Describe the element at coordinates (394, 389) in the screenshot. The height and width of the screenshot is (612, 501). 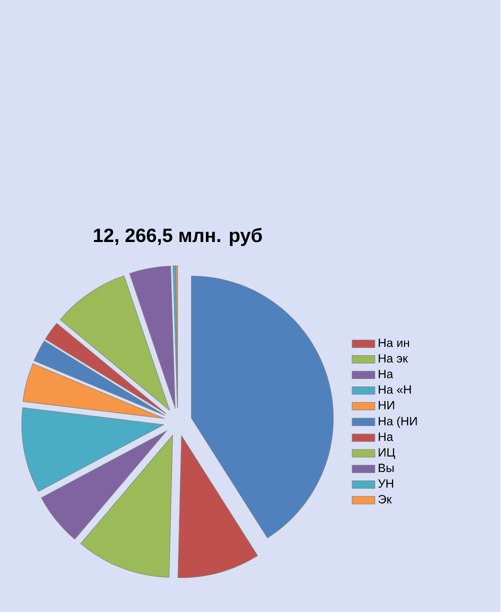
I see `legend-label: На «Н` at that location.